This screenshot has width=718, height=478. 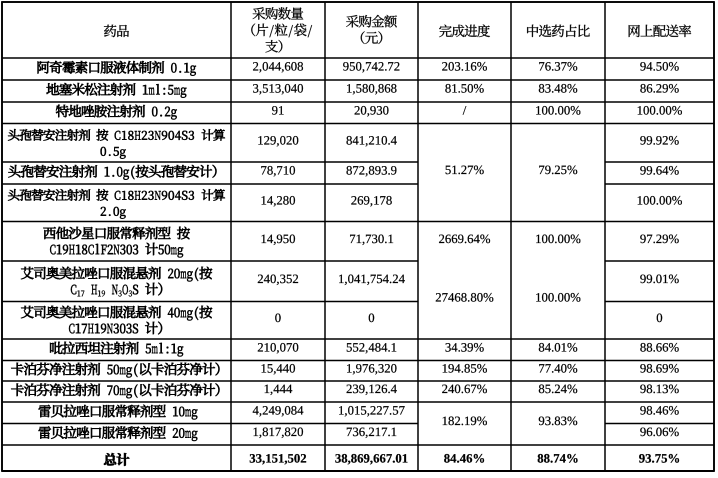 I want to click on svg-text: 269,178, so click(x=371, y=200).